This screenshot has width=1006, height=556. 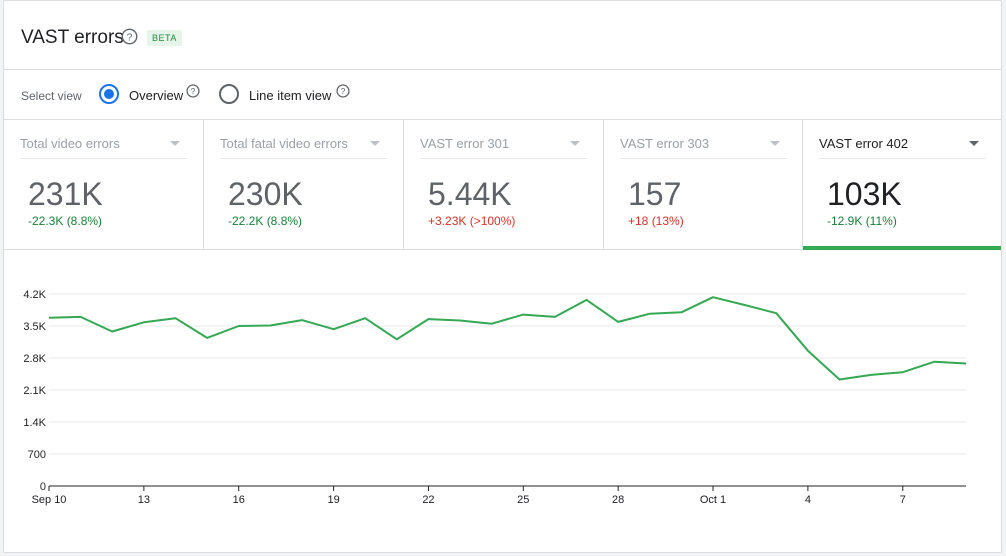 I want to click on active-tile-indicator, so click(x=902, y=248).